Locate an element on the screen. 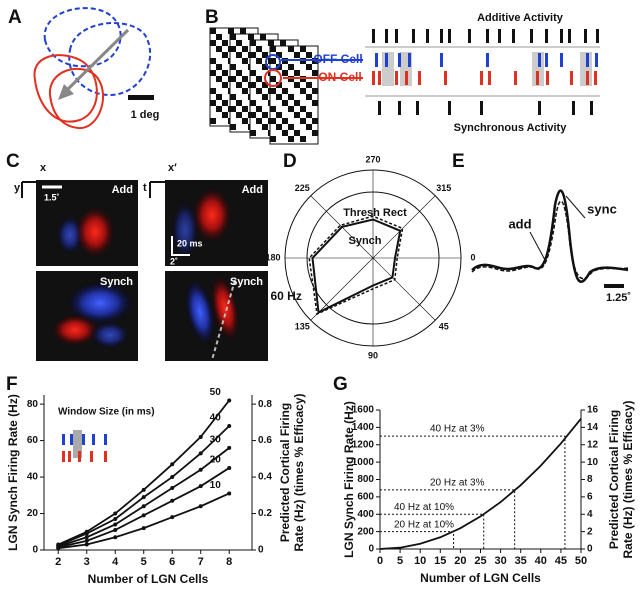 This screenshot has width=640, height=606. panel-label: G is located at coordinates (340, 384).